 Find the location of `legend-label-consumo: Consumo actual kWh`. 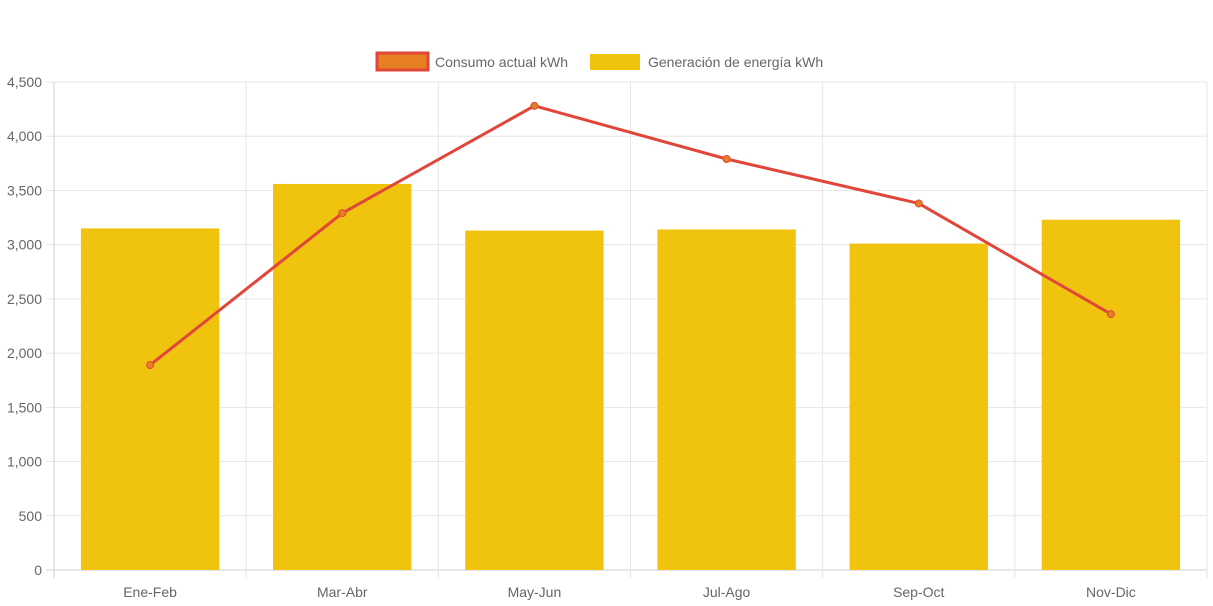

legend-label-consumo: Consumo actual kWh is located at coordinates (501, 62).